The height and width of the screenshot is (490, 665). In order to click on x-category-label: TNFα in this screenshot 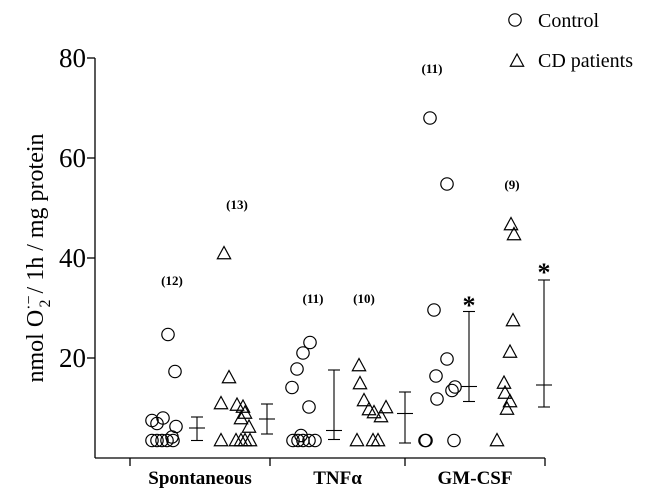, I will do `click(337, 478)`.